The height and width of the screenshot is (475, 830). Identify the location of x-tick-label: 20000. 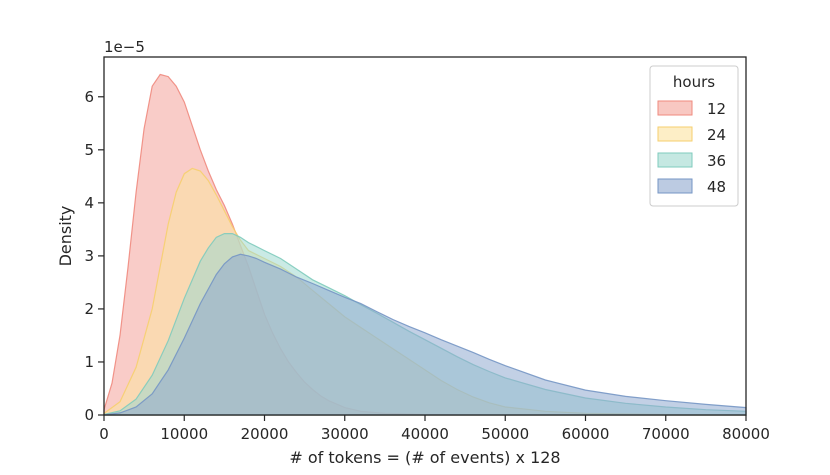
(265, 434).